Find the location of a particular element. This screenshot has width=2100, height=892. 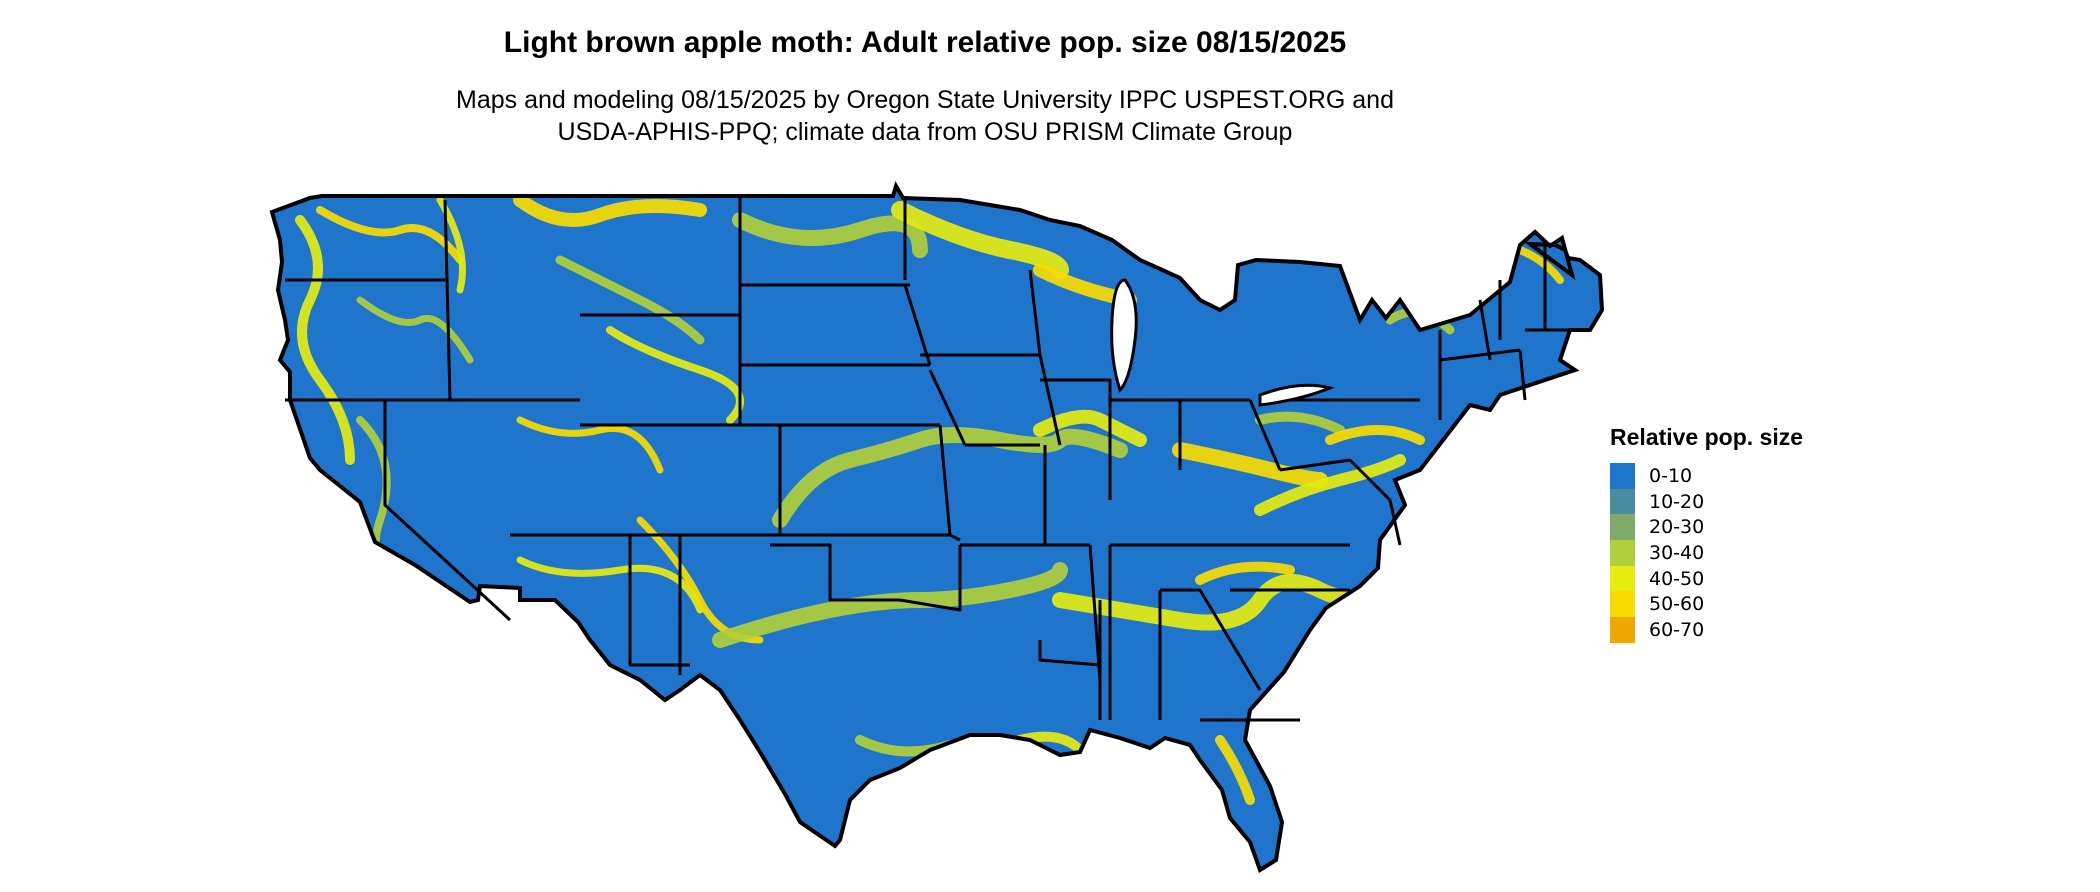

legend-label: 60-70 is located at coordinates (1677, 629).